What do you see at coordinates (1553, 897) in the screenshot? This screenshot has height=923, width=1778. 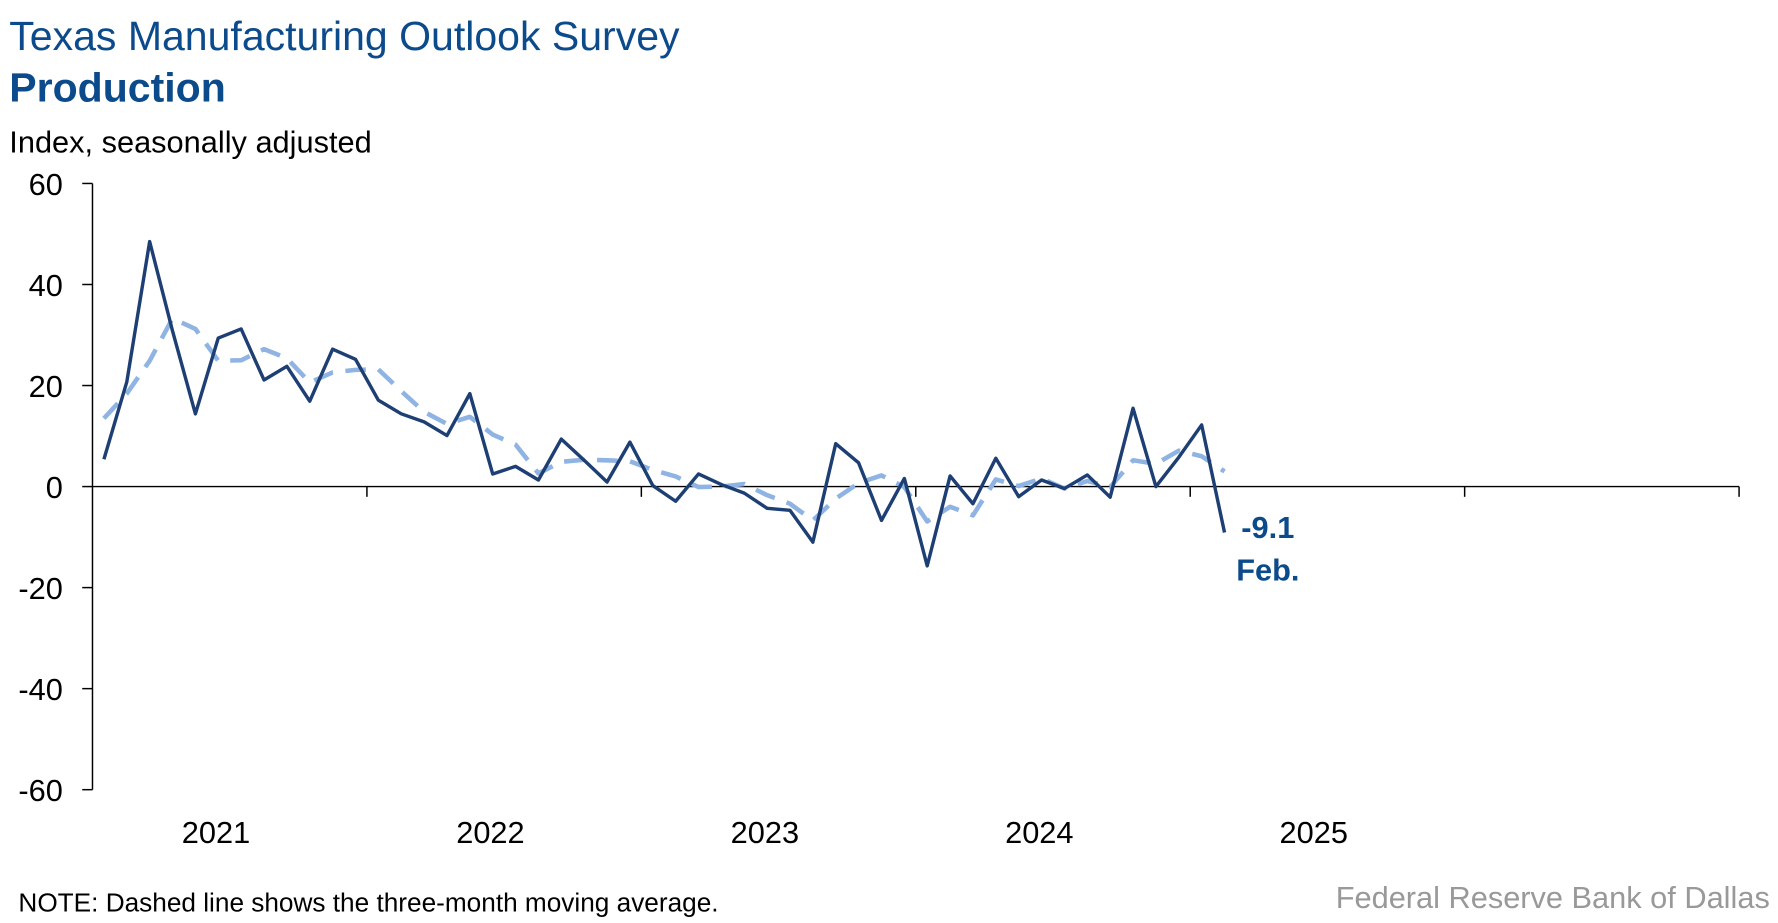 I see `source: Federal Reserve Bank of Dallas` at bounding box center [1553, 897].